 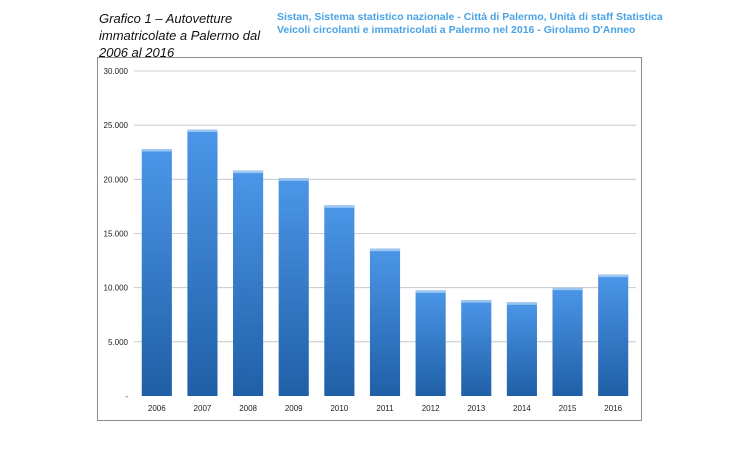 What do you see at coordinates (568, 408) in the screenshot?
I see `x-tick-label: 2015` at bounding box center [568, 408].